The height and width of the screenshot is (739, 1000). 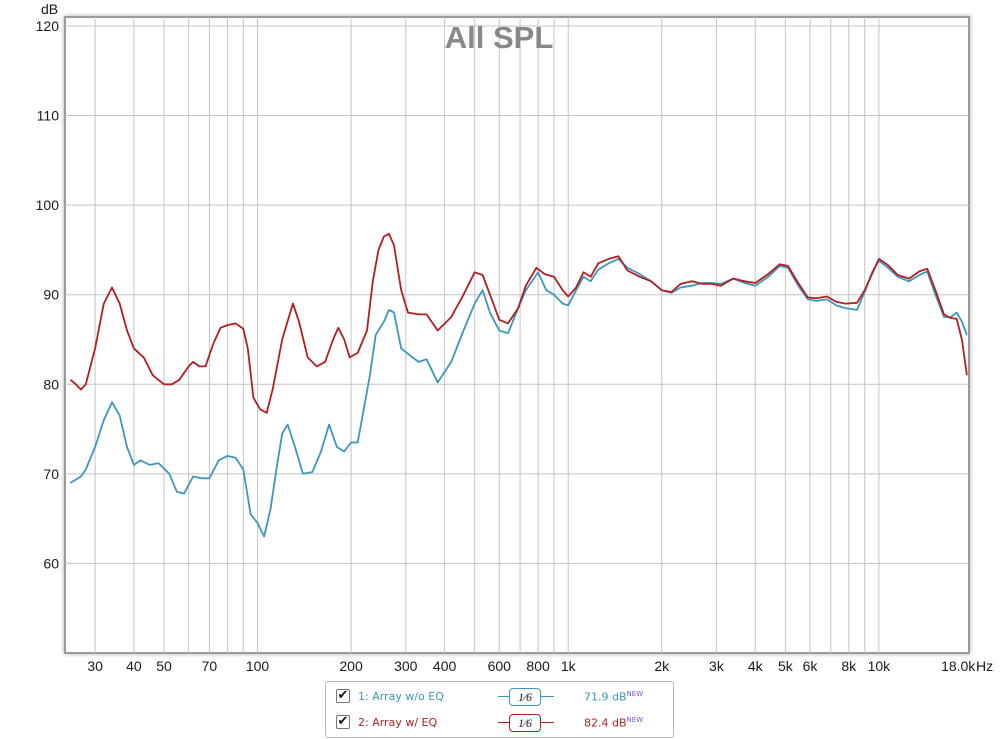 I want to click on series-2-label: 2: Array w/ EQ, so click(x=398, y=722).